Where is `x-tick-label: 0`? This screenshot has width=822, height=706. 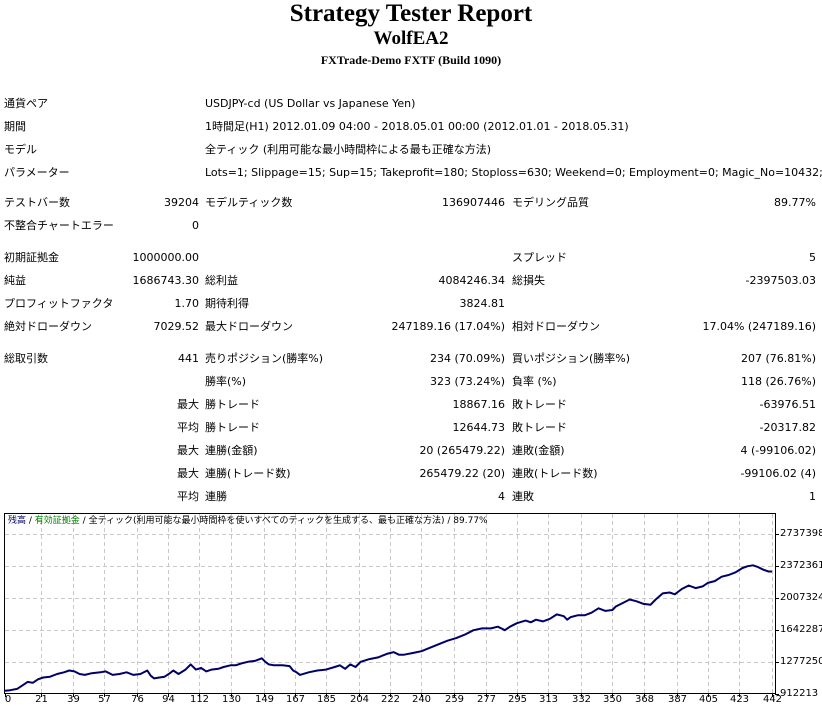
x-tick-label: 0 is located at coordinates (8, 699).